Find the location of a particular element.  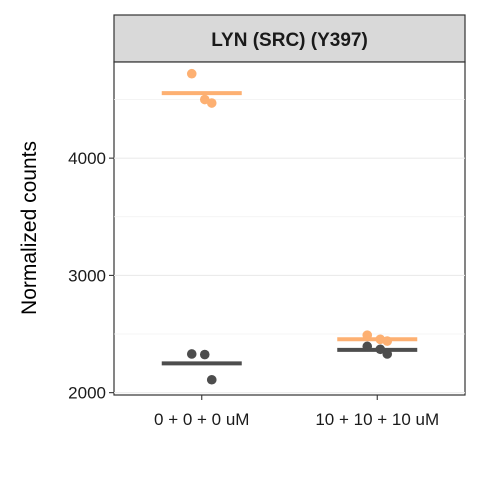

facet-strip: LYN (SRC) (Y397) is located at coordinates (289, 38).